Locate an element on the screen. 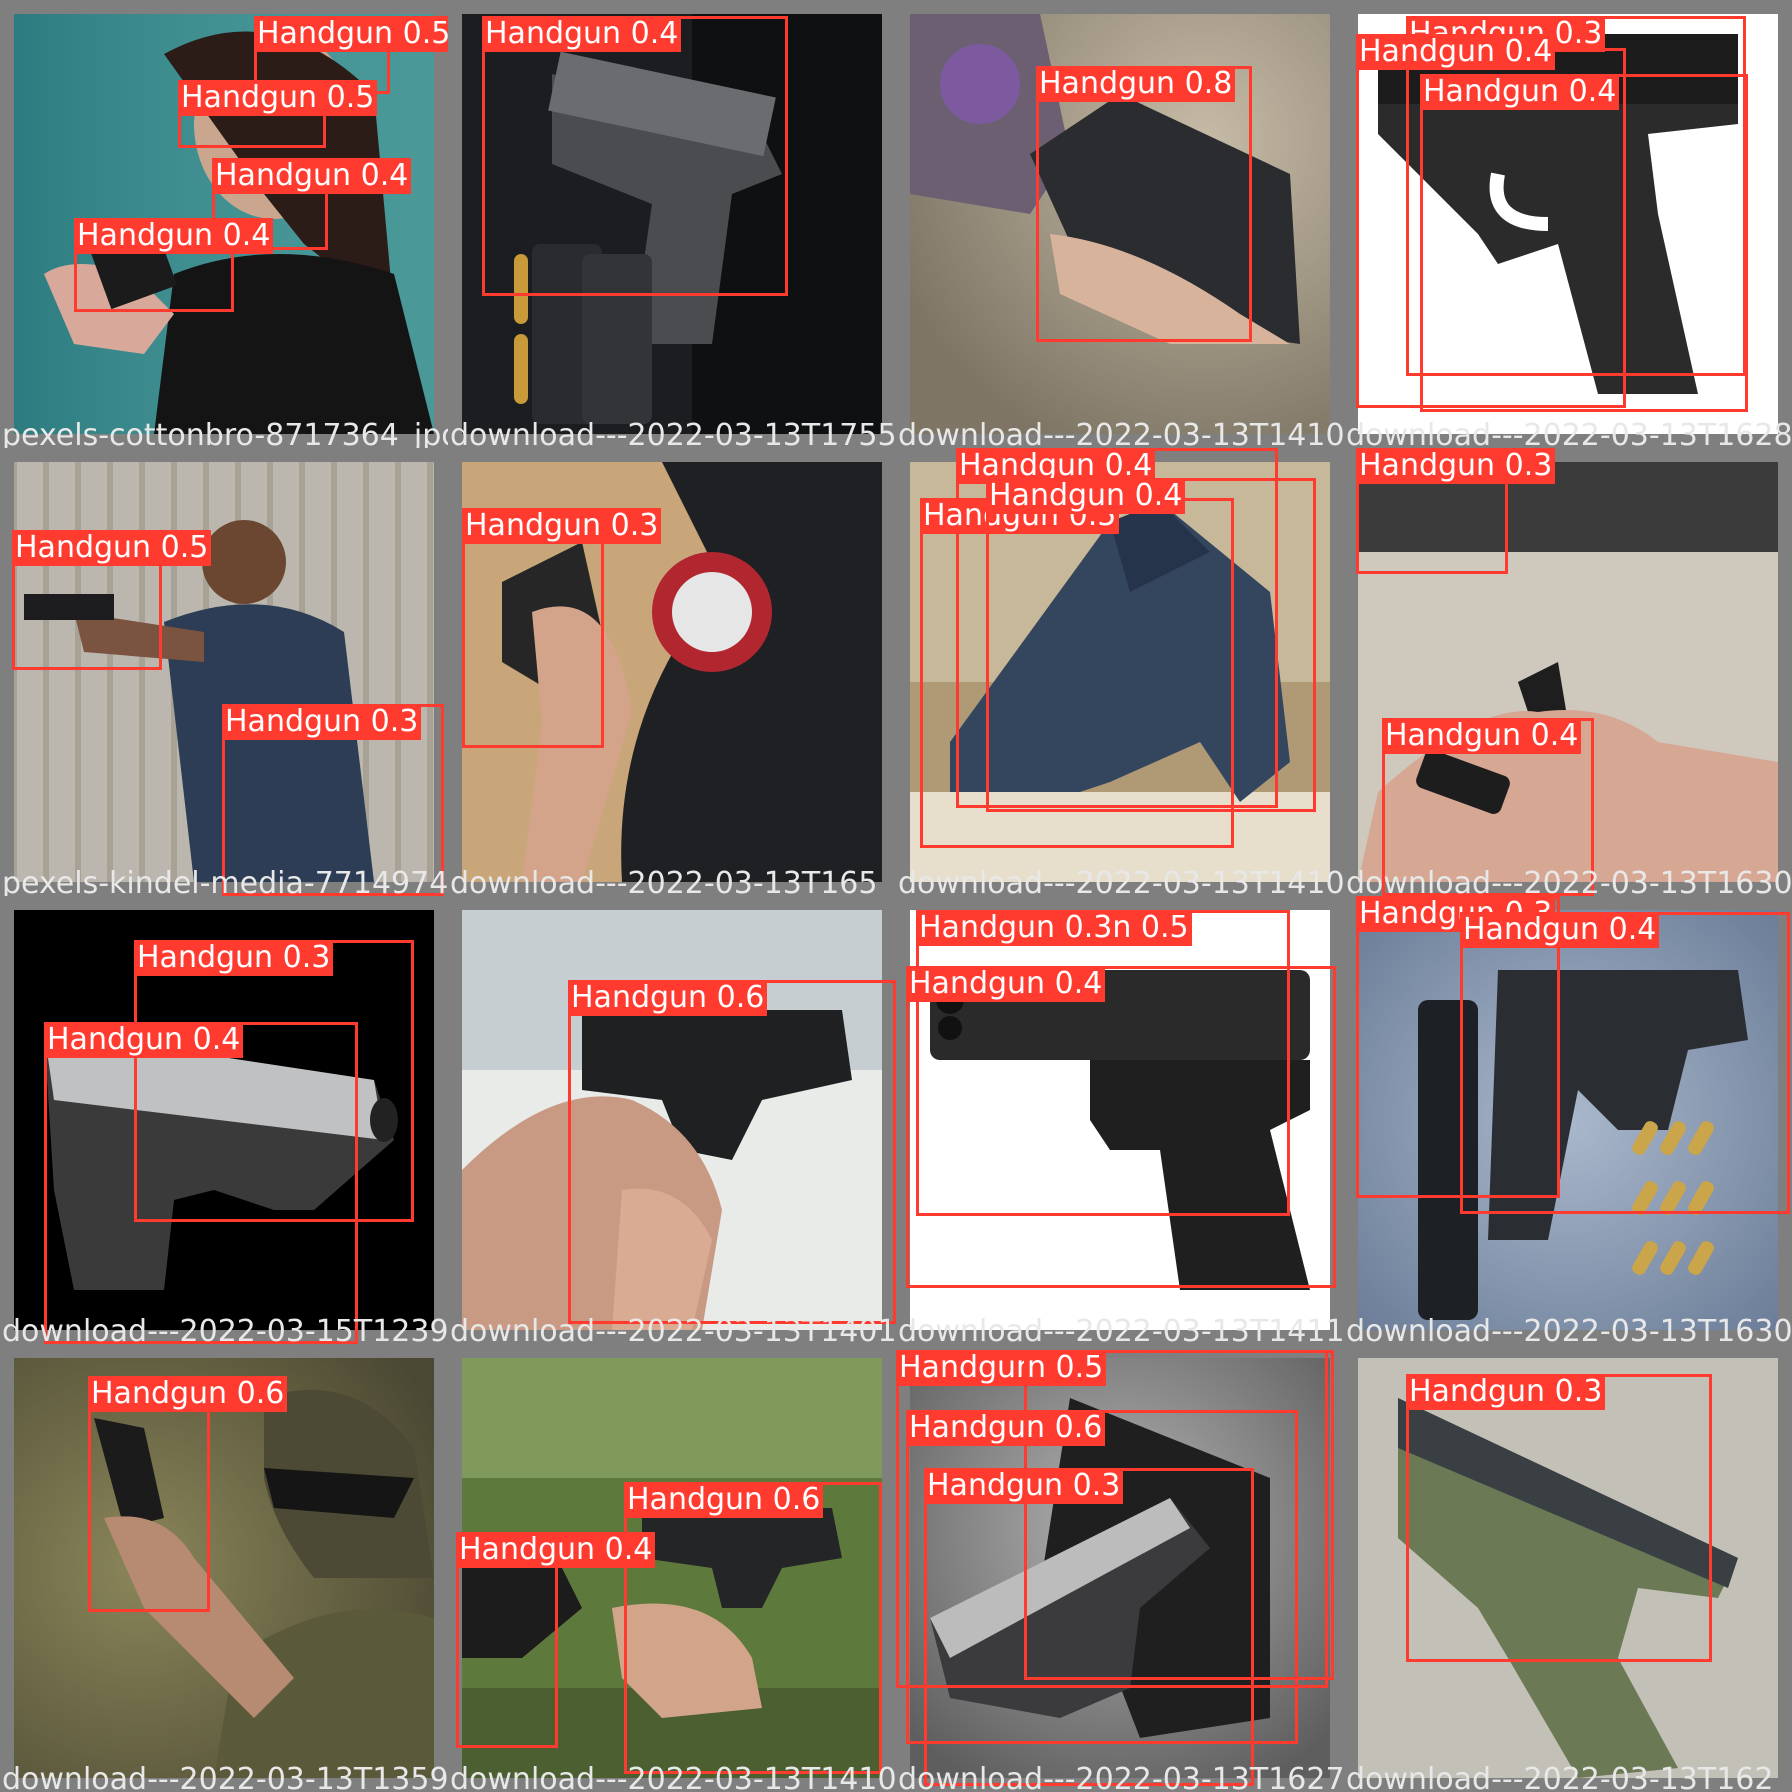  tile-filename-caption: download---2022-03-13T162 is located at coordinates (1560, 1777).